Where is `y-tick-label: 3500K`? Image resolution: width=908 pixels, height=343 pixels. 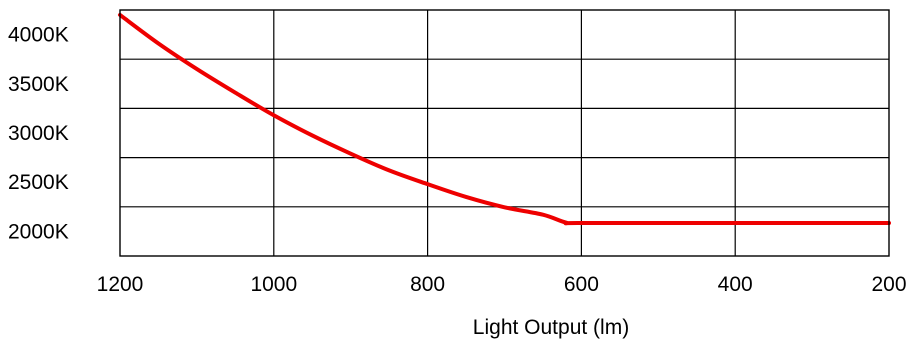 y-tick-label: 3500K is located at coordinates (38, 84).